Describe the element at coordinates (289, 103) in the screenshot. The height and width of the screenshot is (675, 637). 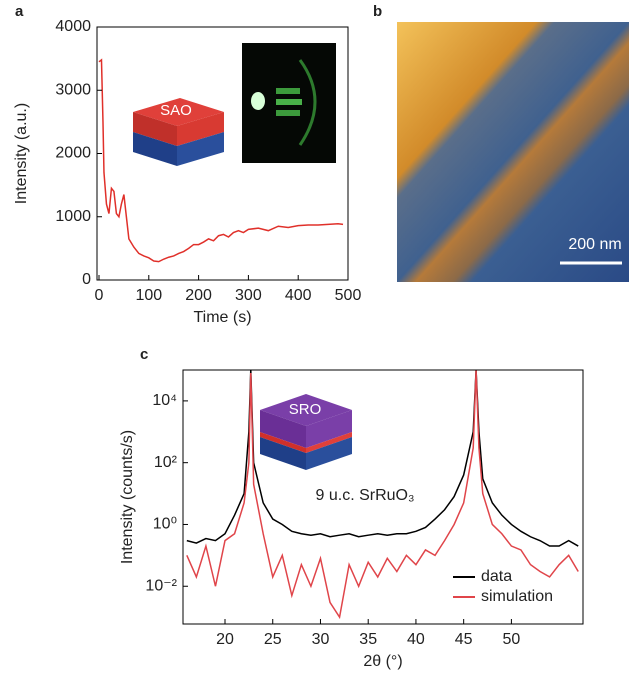
I see `rheed-image` at that location.